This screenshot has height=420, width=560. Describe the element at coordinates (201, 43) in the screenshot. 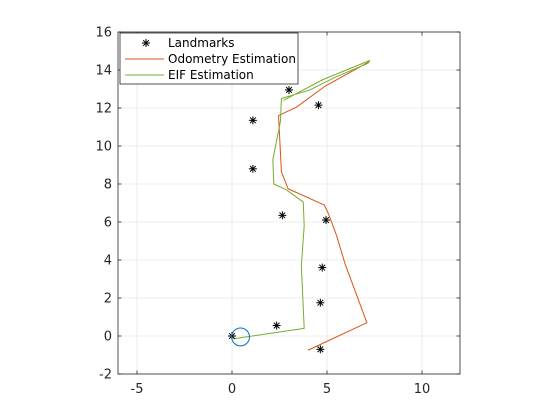

I see `legend-item-landmarks-label: Landmarks` at that location.